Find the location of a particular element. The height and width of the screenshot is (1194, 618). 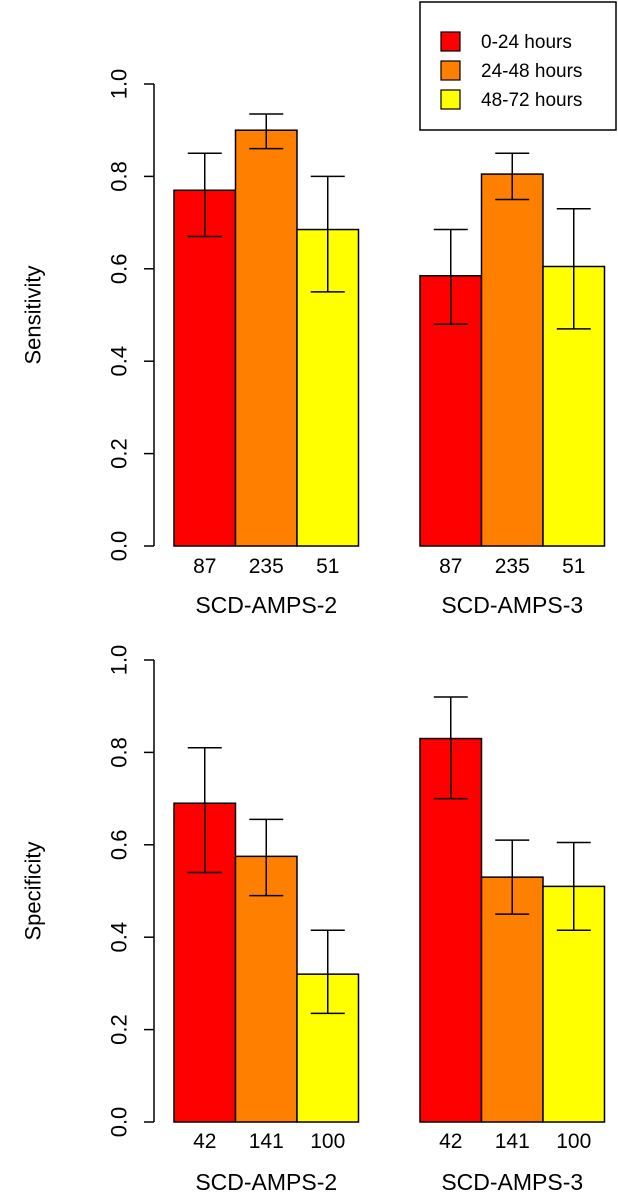

legend-label: 48-72 hours is located at coordinates (531, 100).